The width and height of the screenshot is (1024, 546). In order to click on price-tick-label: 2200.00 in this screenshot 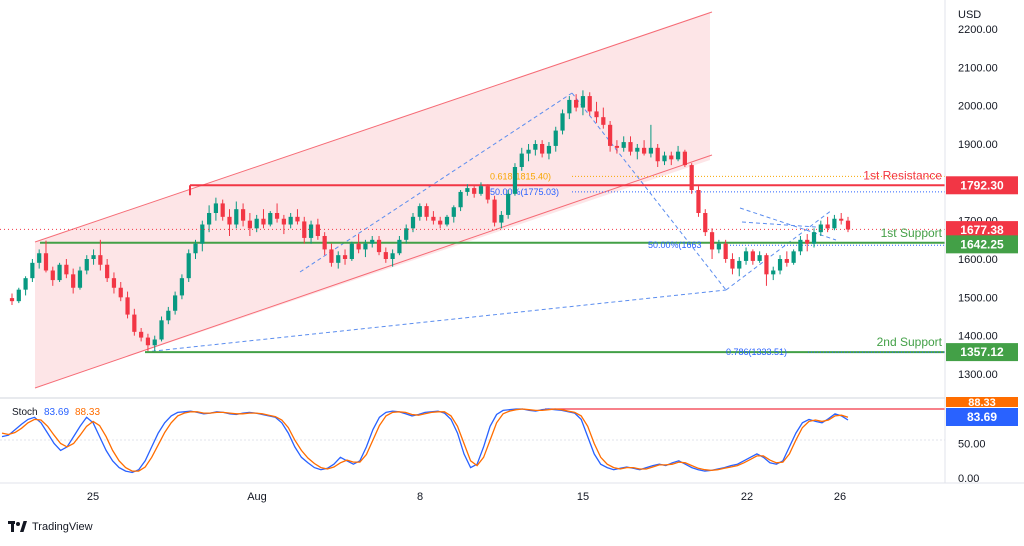, I will do `click(978, 30)`.